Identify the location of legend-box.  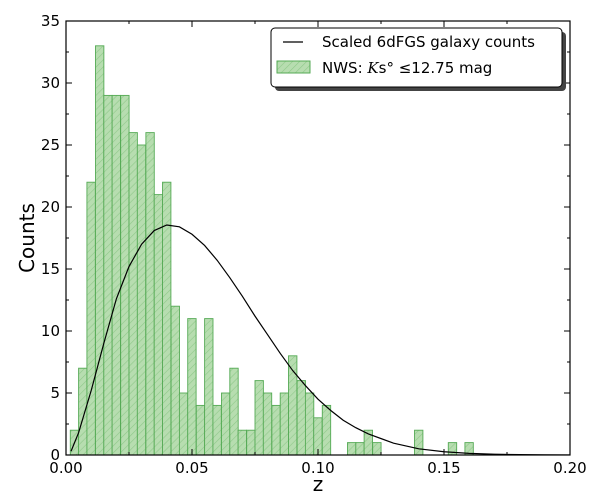
(416, 57).